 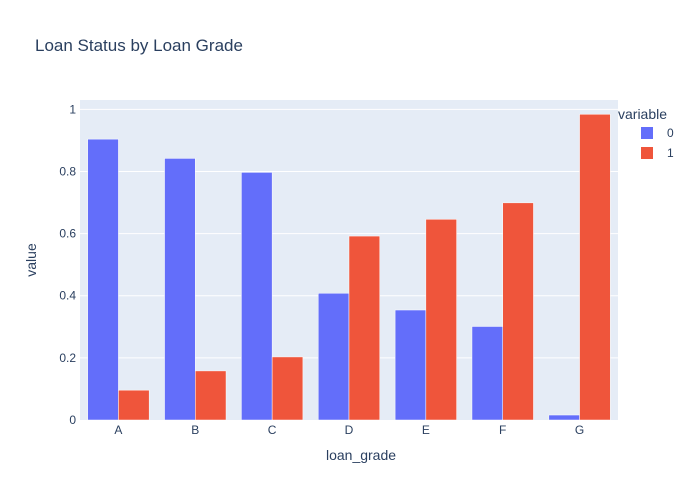 I want to click on y-axis-ticks: 0 0.2 0.4 0.6 0.8 1, so click(x=67, y=264).